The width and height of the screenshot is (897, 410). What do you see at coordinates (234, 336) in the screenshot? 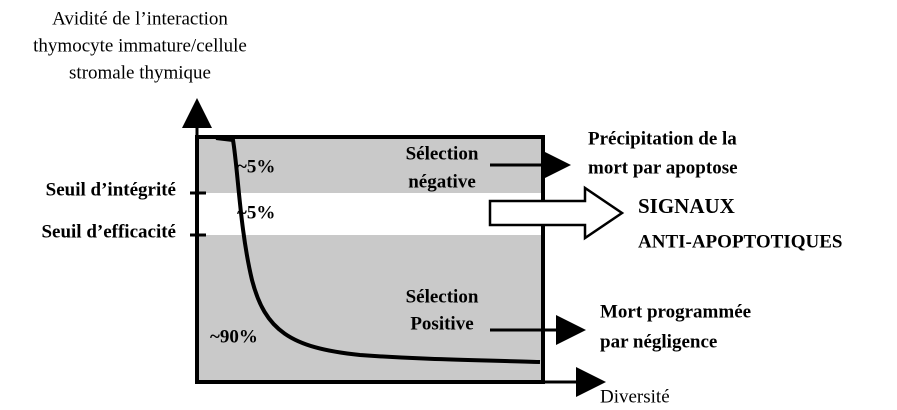
I see `percentage: ~90%` at bounding box center [234, 336].